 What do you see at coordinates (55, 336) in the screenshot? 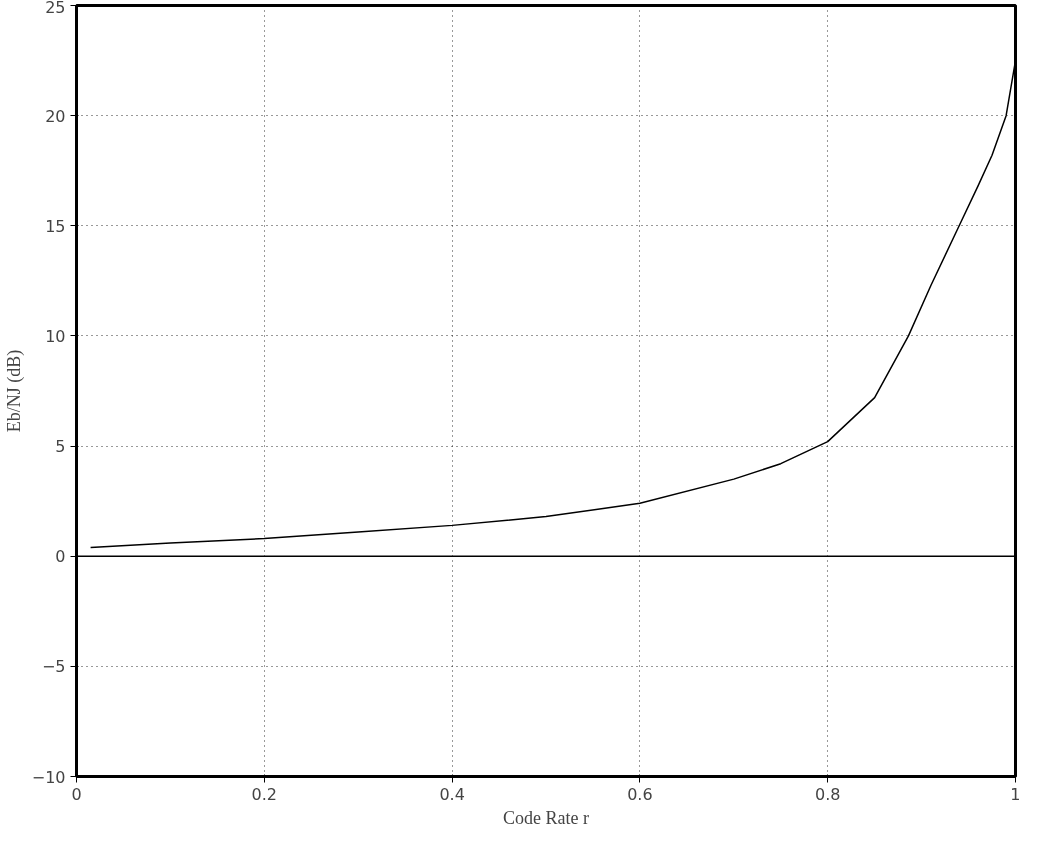
I see `y-tick-label: 10` at bounding box center [55, 336].